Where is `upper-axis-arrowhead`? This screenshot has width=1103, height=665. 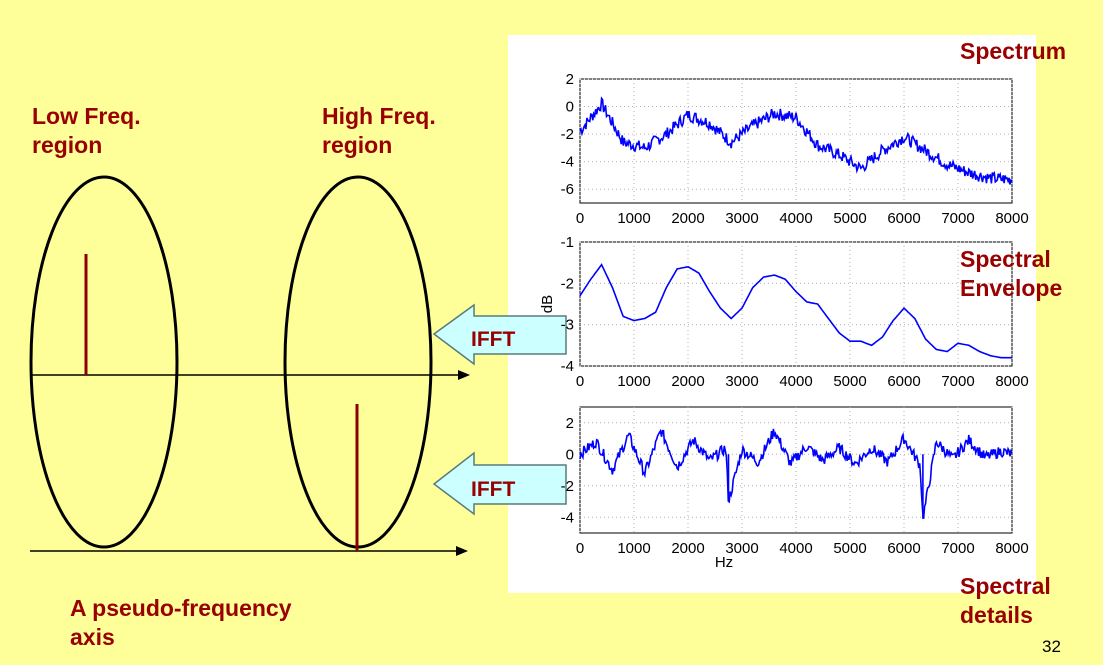 upper-axis-arrowhead is located at coordinates (464, 375).